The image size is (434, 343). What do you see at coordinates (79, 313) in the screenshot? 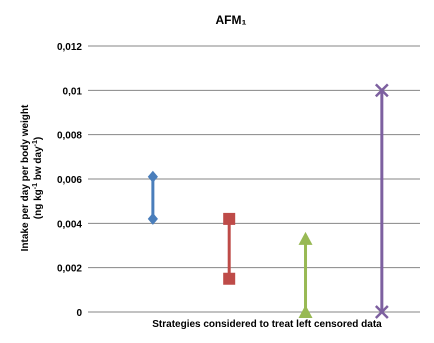
I see `y-tick-label-0: 0` at bounding box center [79, 313].